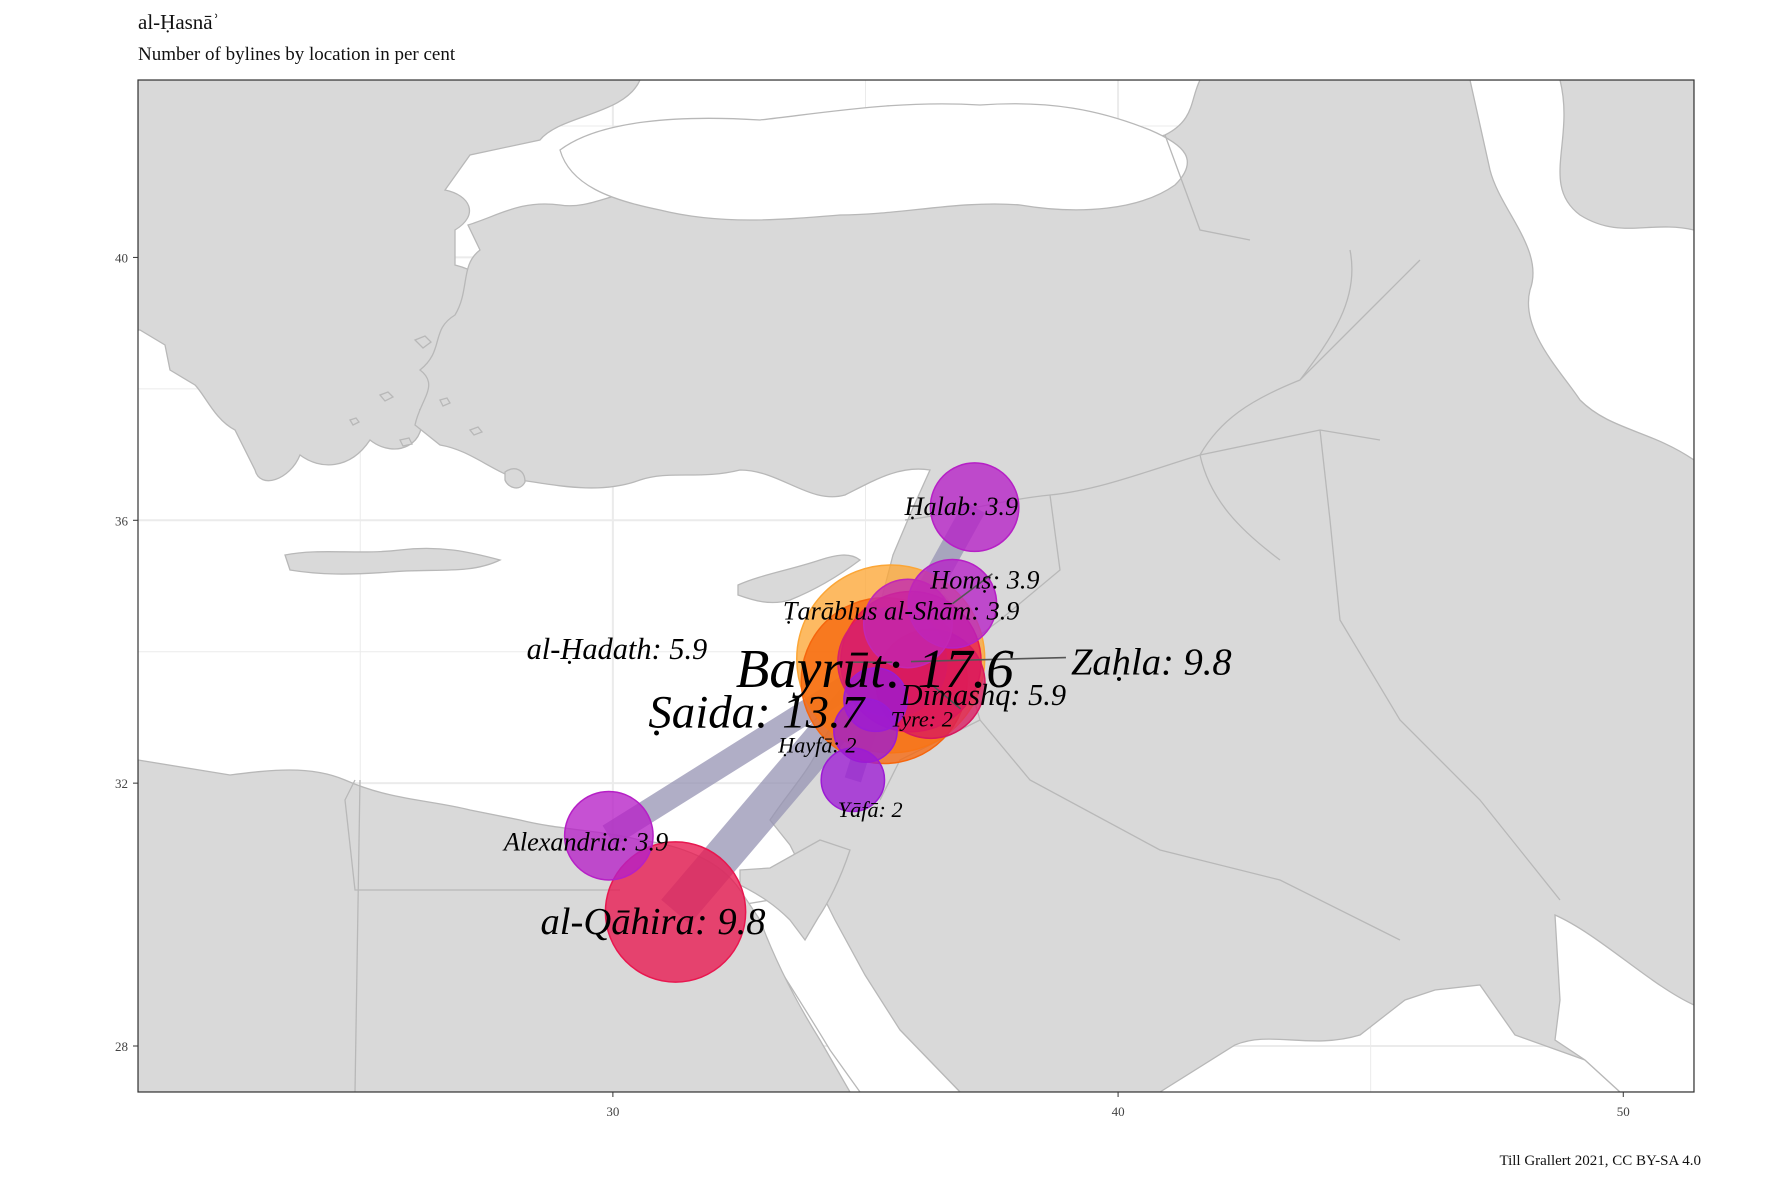 The image size is (1771, 1181). What do you see at coordinates (901, 610) in the screenshot?
I see `label-Ṭarāblus al-Shām: Ṭarāblus al-Shām: 3.9` at bounding box center [901, 610].